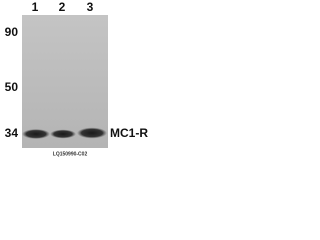 The height and width of the screenshot is (240, 320). Describe the element at coordinates (90, 7) in the screenshot. I see `lane-label: 3` at that location.